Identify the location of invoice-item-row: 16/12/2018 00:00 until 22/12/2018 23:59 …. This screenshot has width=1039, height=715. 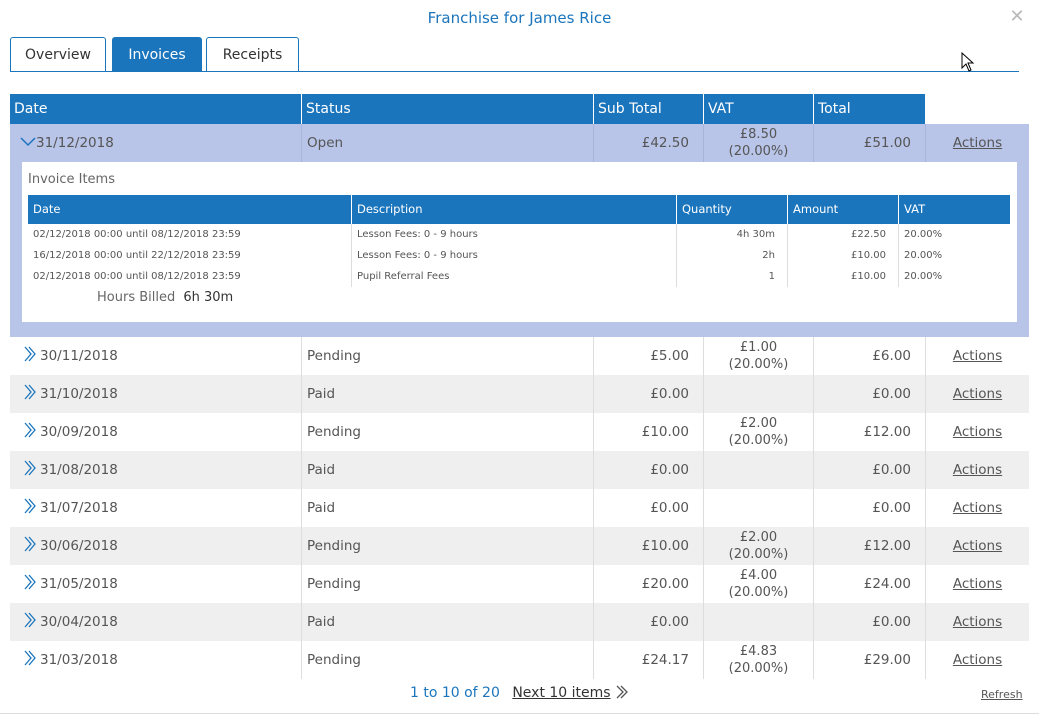
(519, 255).